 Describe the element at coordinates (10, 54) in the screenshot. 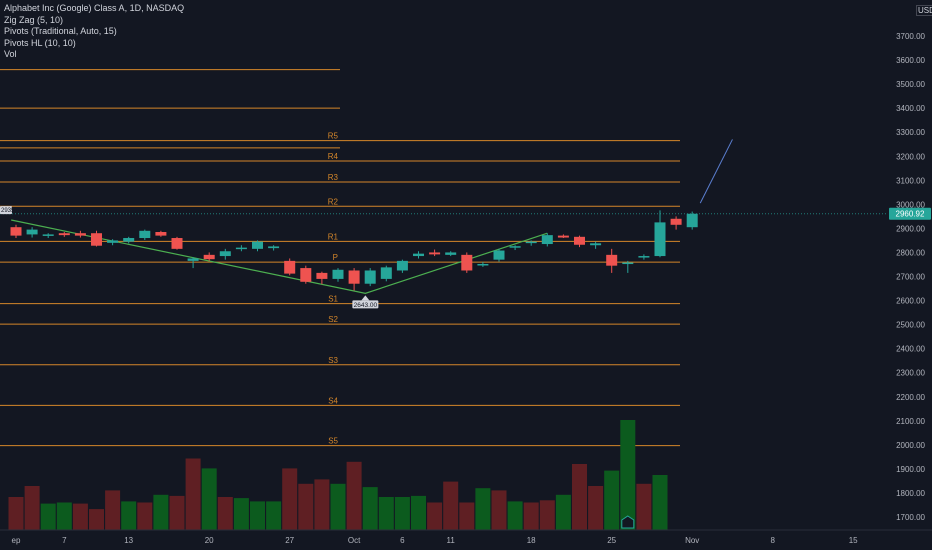

I see `legend-volume: Vol` at that location.